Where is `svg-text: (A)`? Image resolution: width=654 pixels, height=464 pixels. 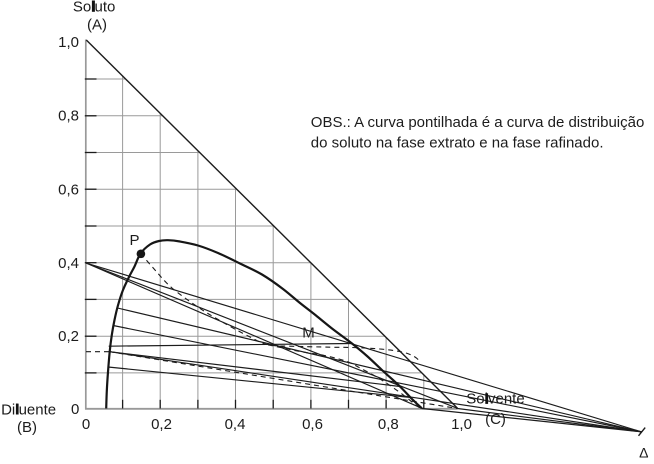 svg-text: (A) is located at coordinates (97, 24).